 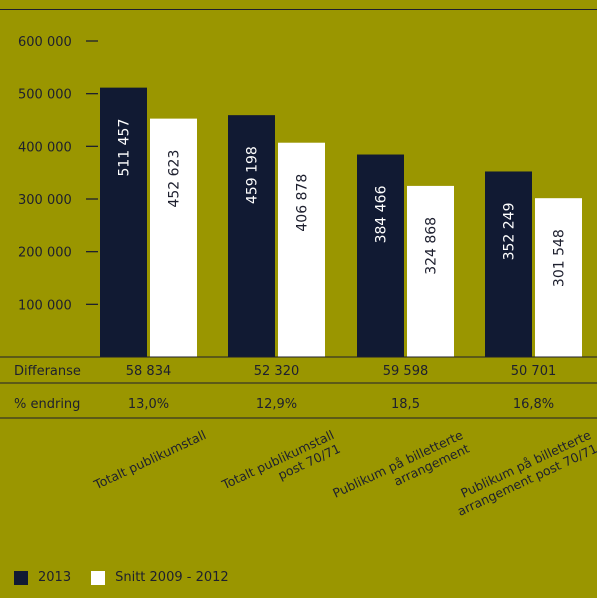 I want to click on y-tick-label: 100 000, so click(x=45, y=305).